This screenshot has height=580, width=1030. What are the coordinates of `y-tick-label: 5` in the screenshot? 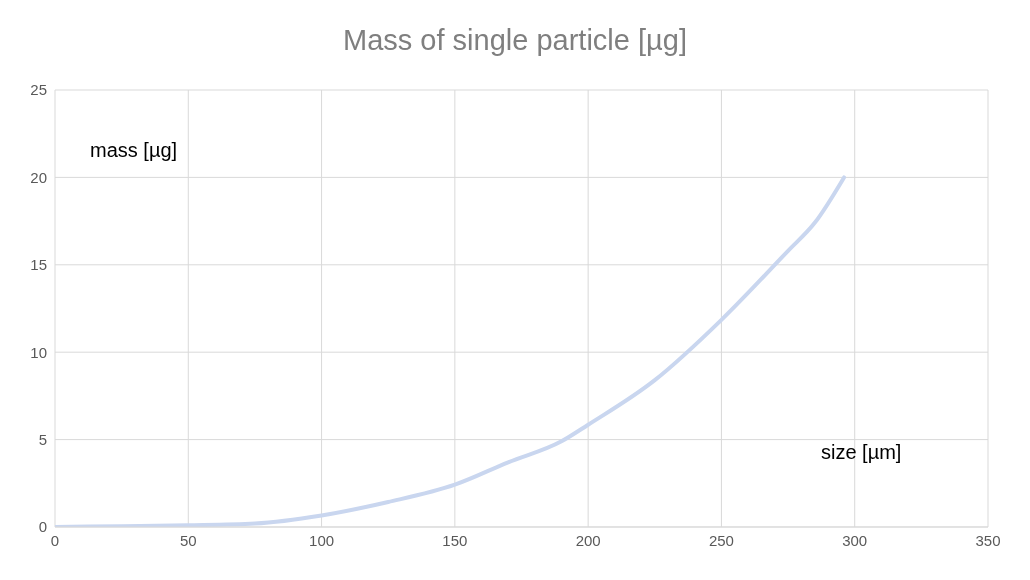 It's located at (42, 439).